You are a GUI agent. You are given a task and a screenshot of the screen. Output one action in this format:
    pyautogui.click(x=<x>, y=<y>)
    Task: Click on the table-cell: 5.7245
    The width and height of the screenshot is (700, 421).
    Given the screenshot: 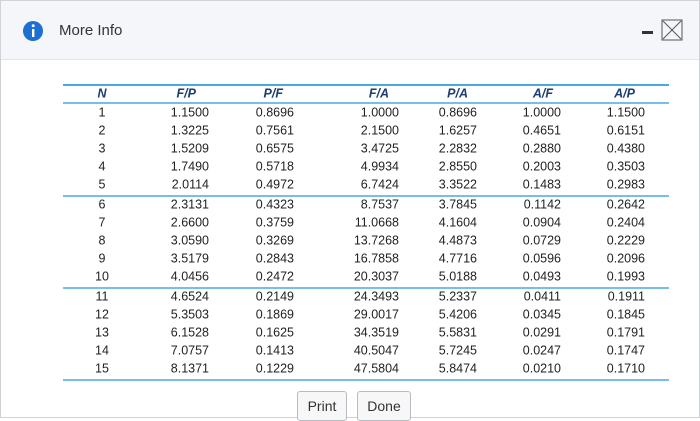 What is the action you would take?
    pyautogui.click(x=458, y=350)
    